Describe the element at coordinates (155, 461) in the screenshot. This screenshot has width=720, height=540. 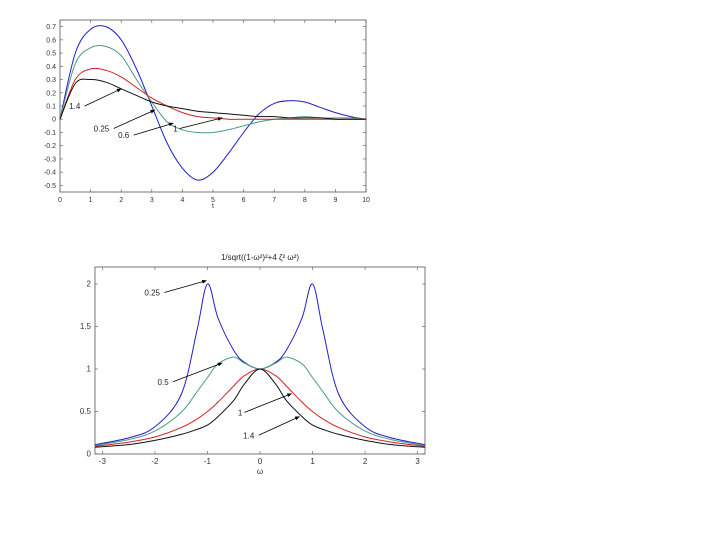
I see `x-tick-label: -2` at that location.